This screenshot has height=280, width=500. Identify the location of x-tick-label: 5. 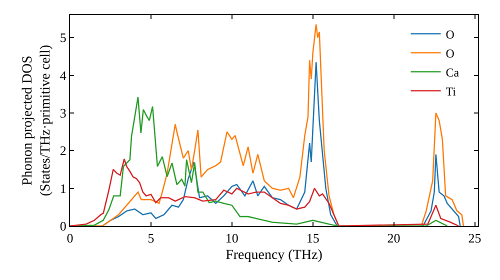
(151, 238).